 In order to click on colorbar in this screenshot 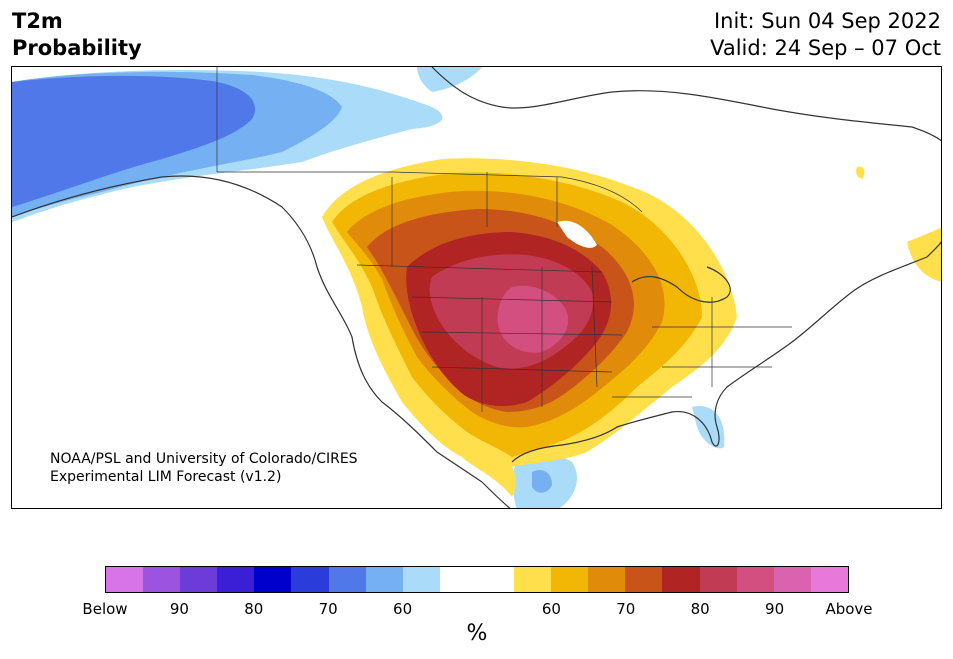, I will do `click(477, 579)`.